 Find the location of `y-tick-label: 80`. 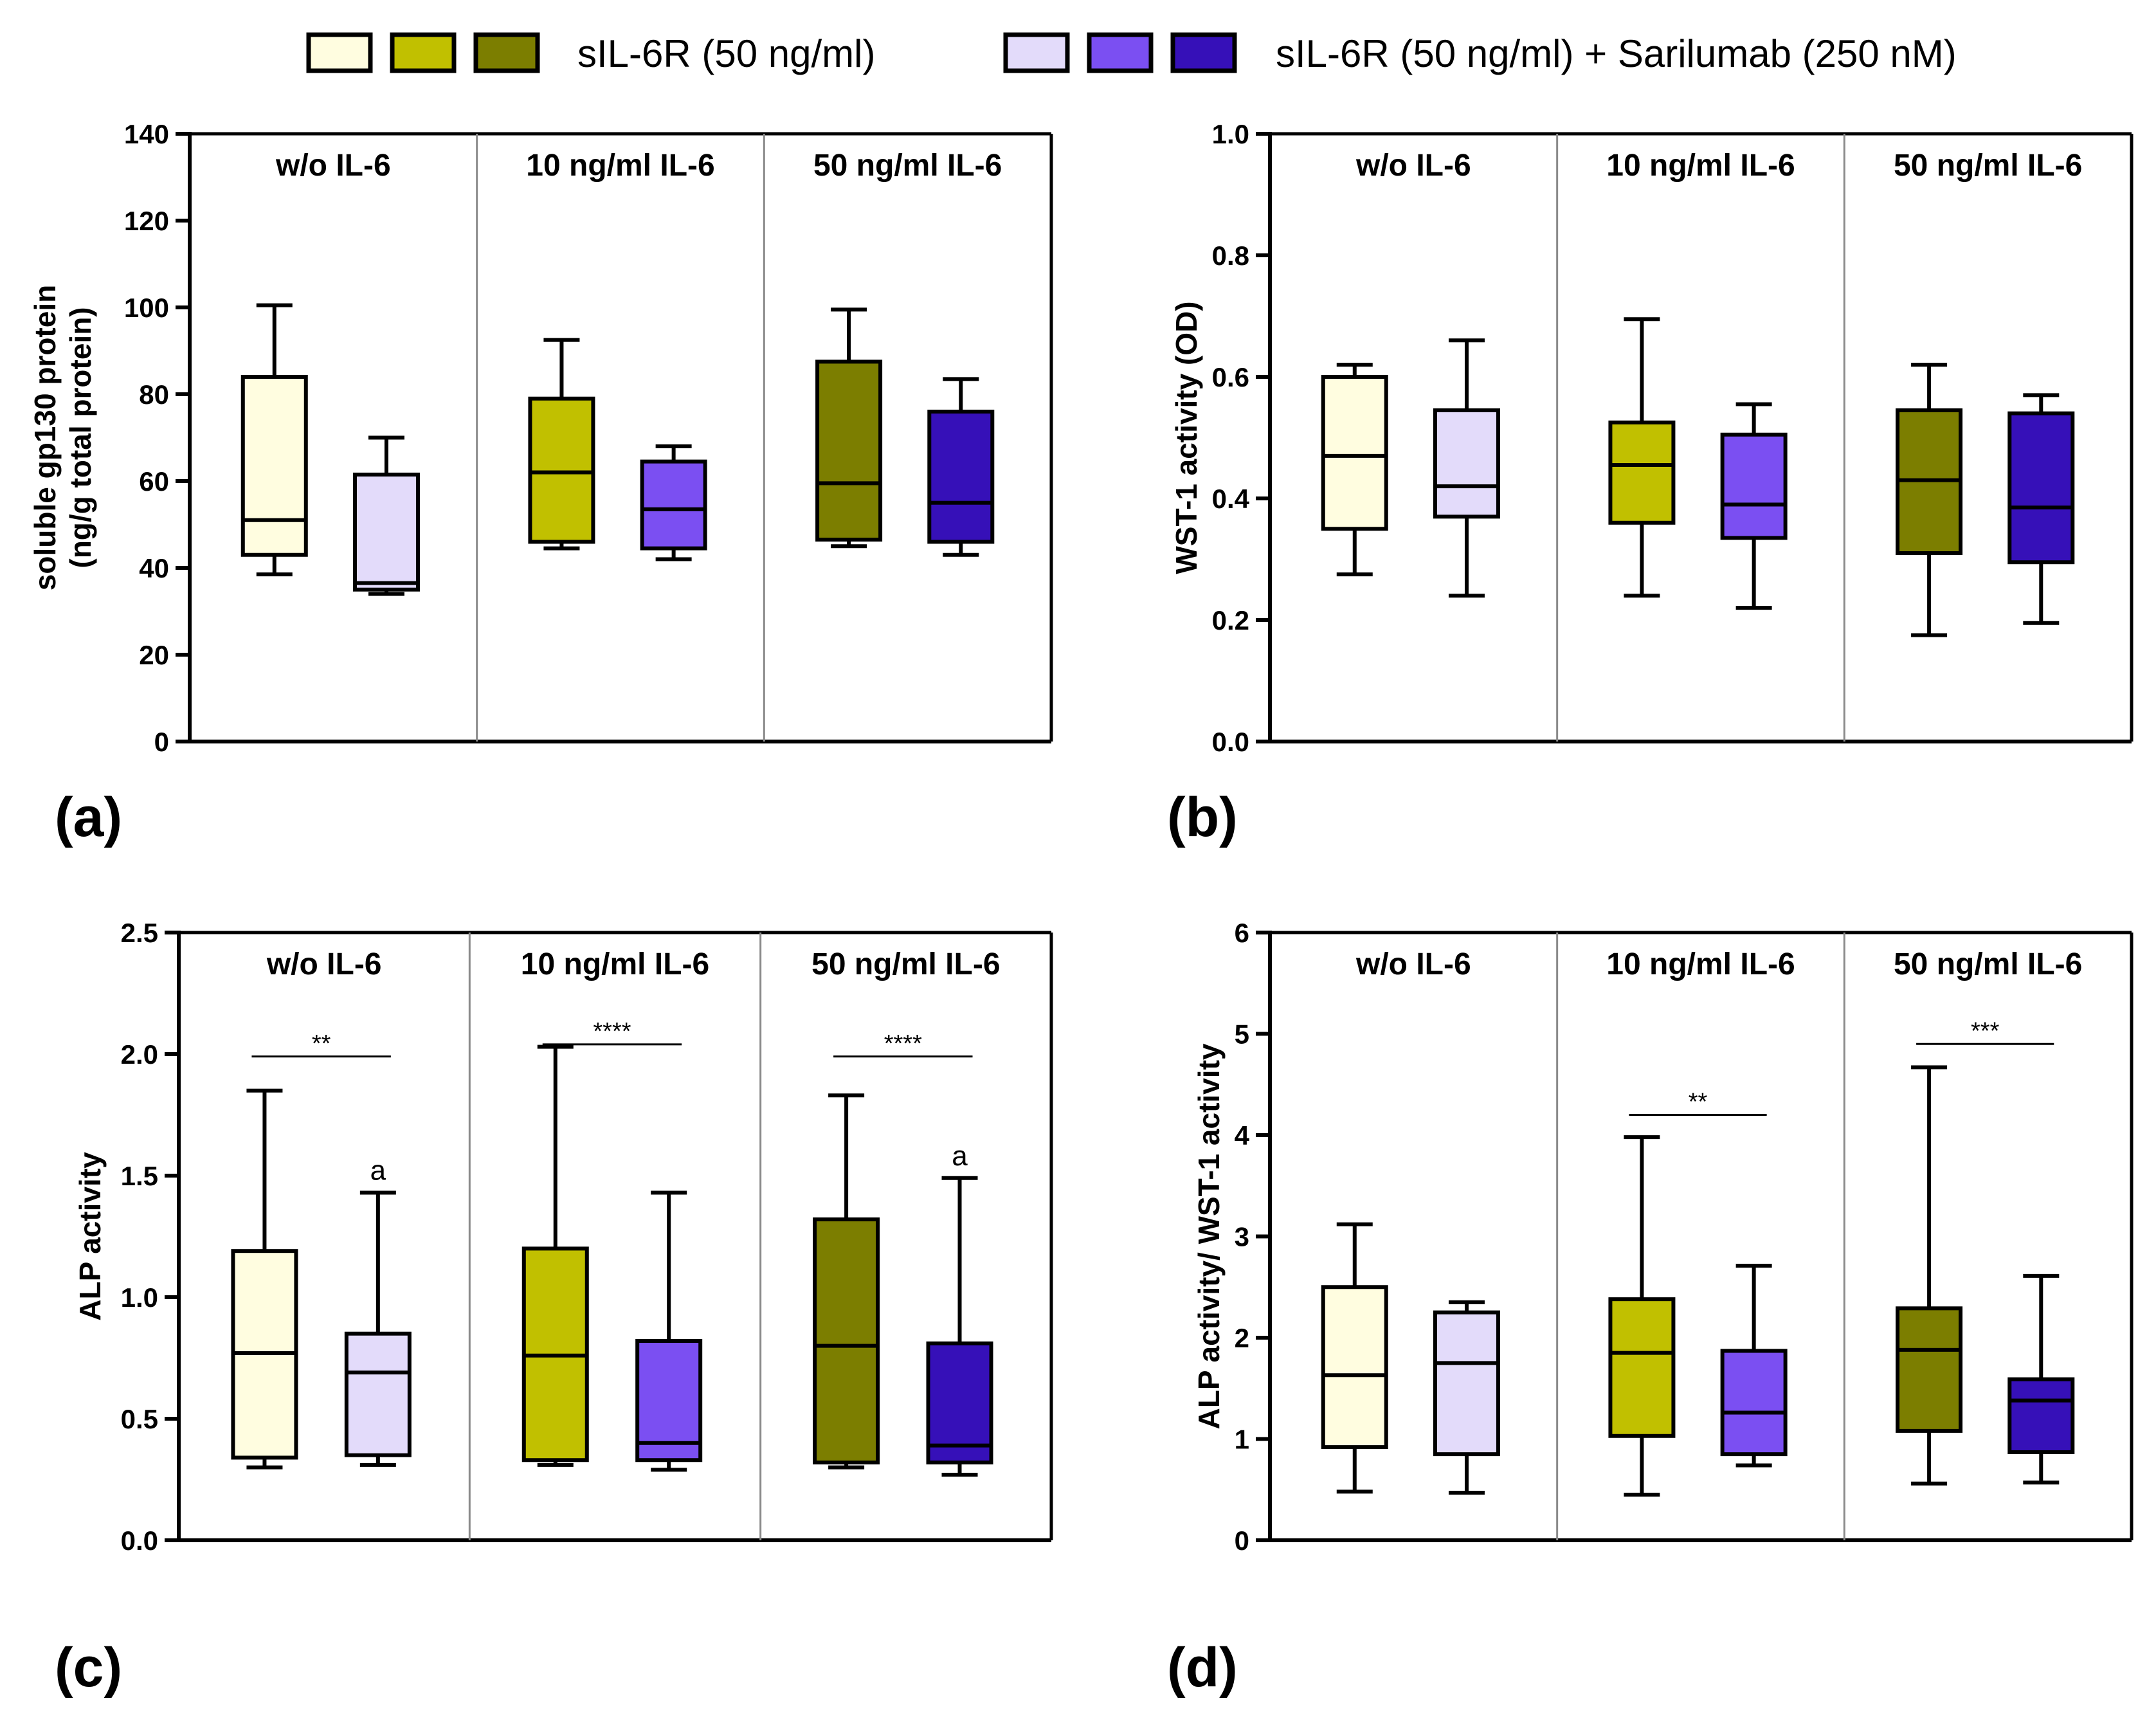

y-tick-label: 80 is located at coordinates (154, 394).